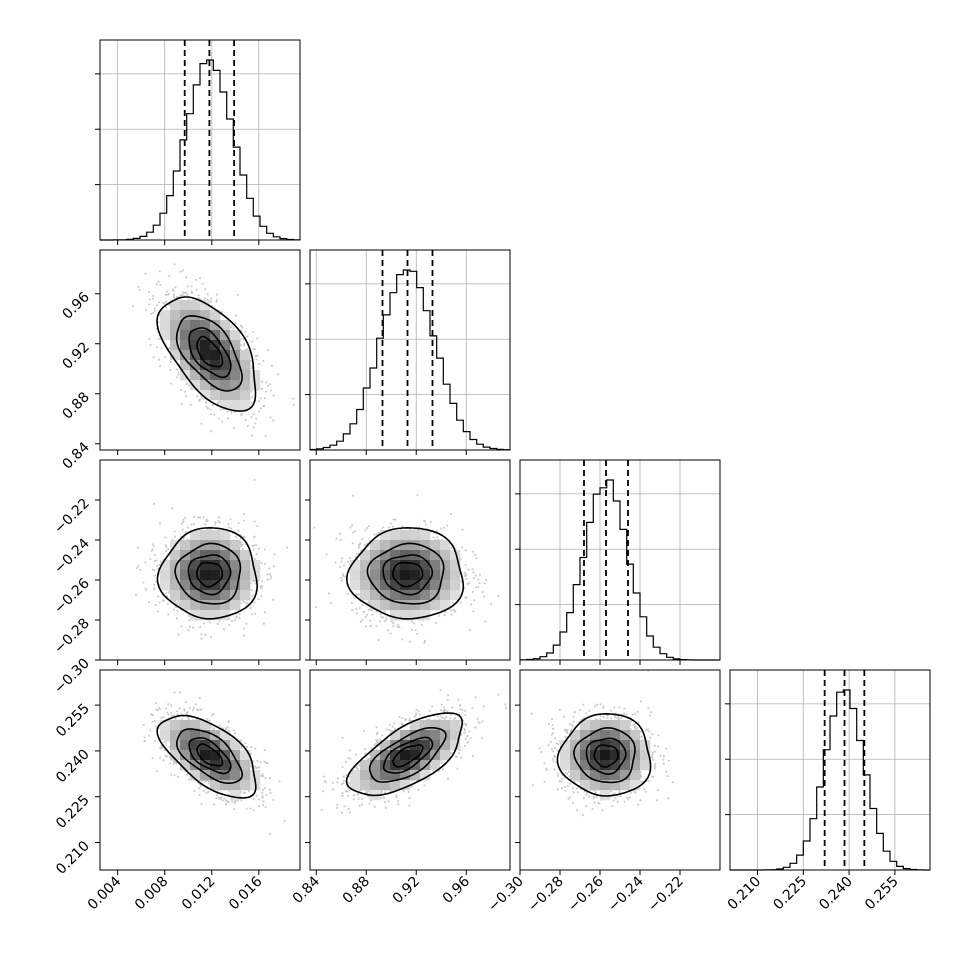 This screenshot has width=970, height=970. I want to click on y-tick-label-2-1: −0.28, so click(72, 637).